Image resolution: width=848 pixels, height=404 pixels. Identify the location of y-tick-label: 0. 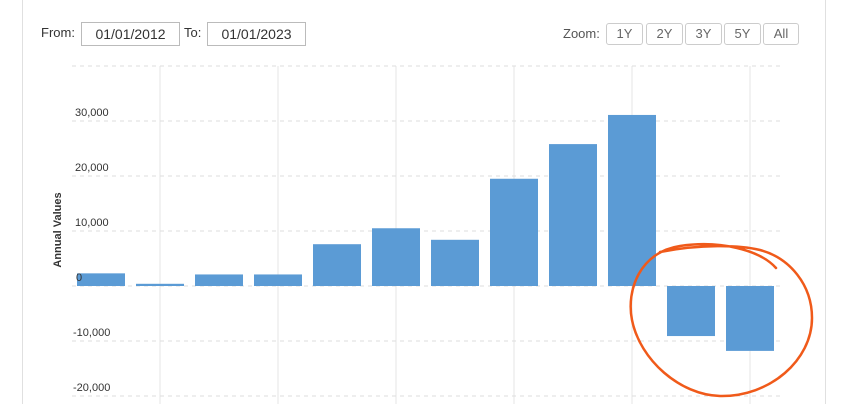
(79, 278).